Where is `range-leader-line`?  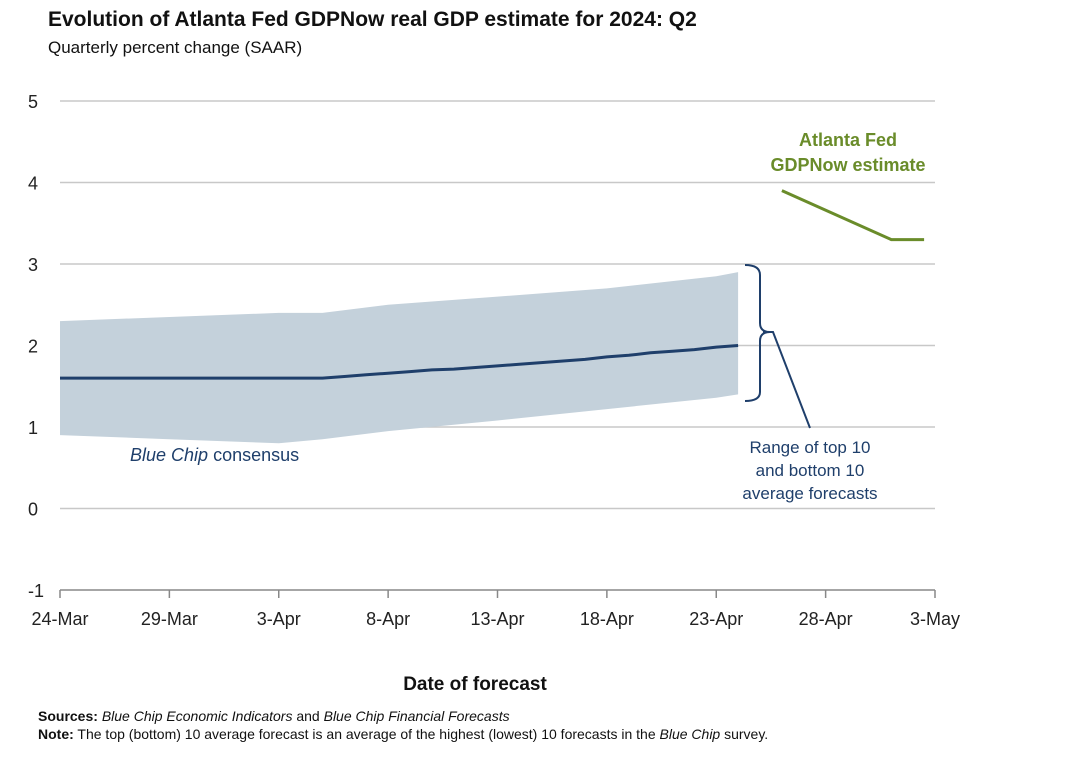
range-leader-line is located at coordinates (787, 380).